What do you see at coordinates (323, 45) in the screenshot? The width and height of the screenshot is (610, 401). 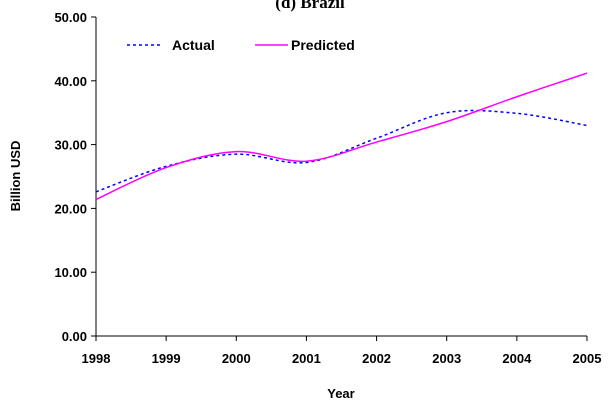 I see `legend-label-predicted: Predicted` at bounding box center [323, 45].